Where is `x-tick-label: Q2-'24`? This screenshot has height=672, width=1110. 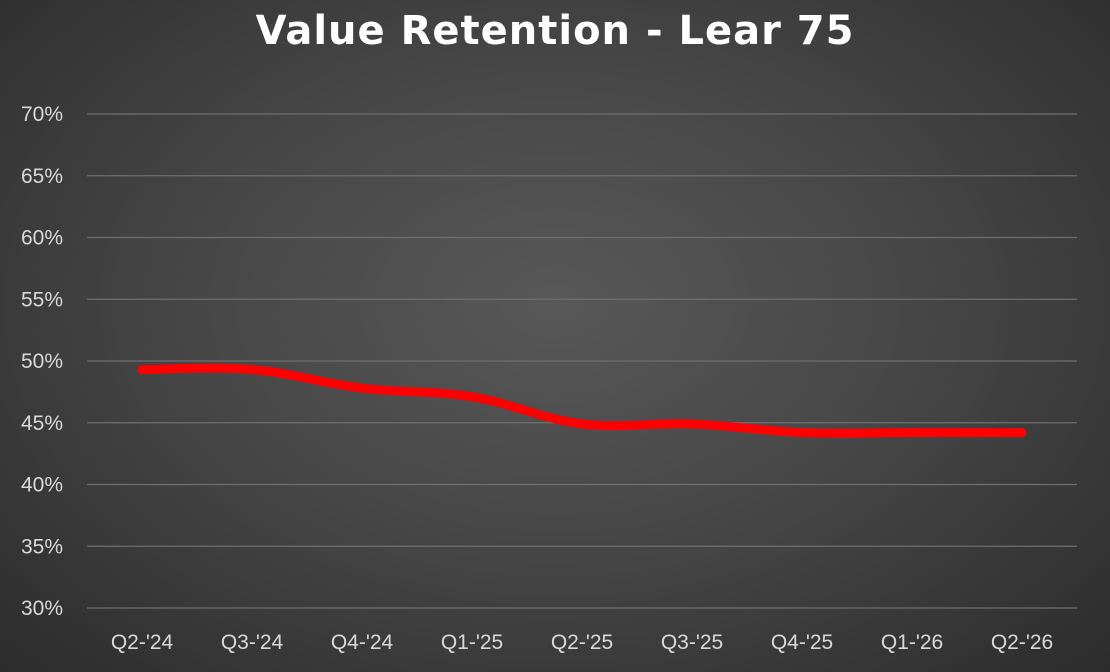
x-tick-label: Q2-'24 is located at coordinates (142, 642).